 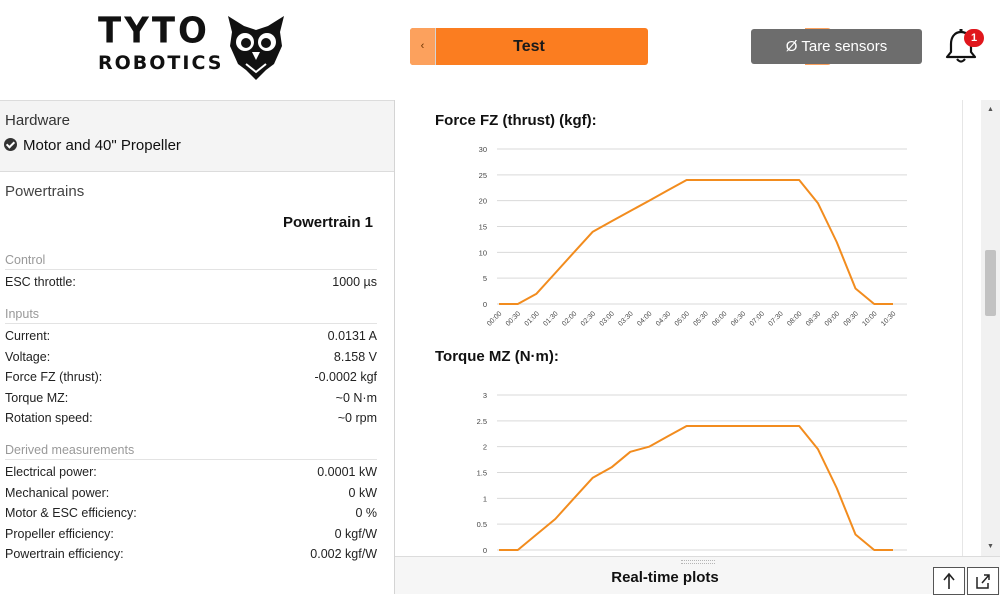 What do you see at coordinates (990, 546) in the screenshot?
I see `scroll-down-icon: ▼` at bounding box center [990, 546].